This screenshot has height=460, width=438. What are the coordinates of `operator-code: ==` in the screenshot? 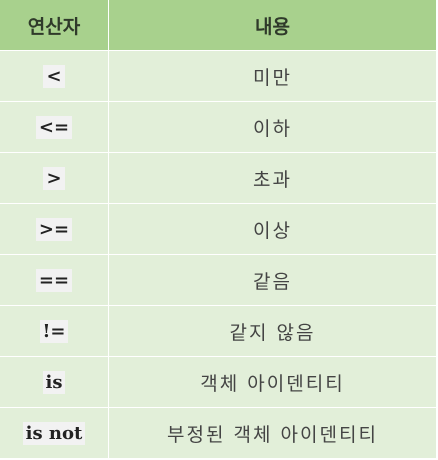 It's located at (54, 280).